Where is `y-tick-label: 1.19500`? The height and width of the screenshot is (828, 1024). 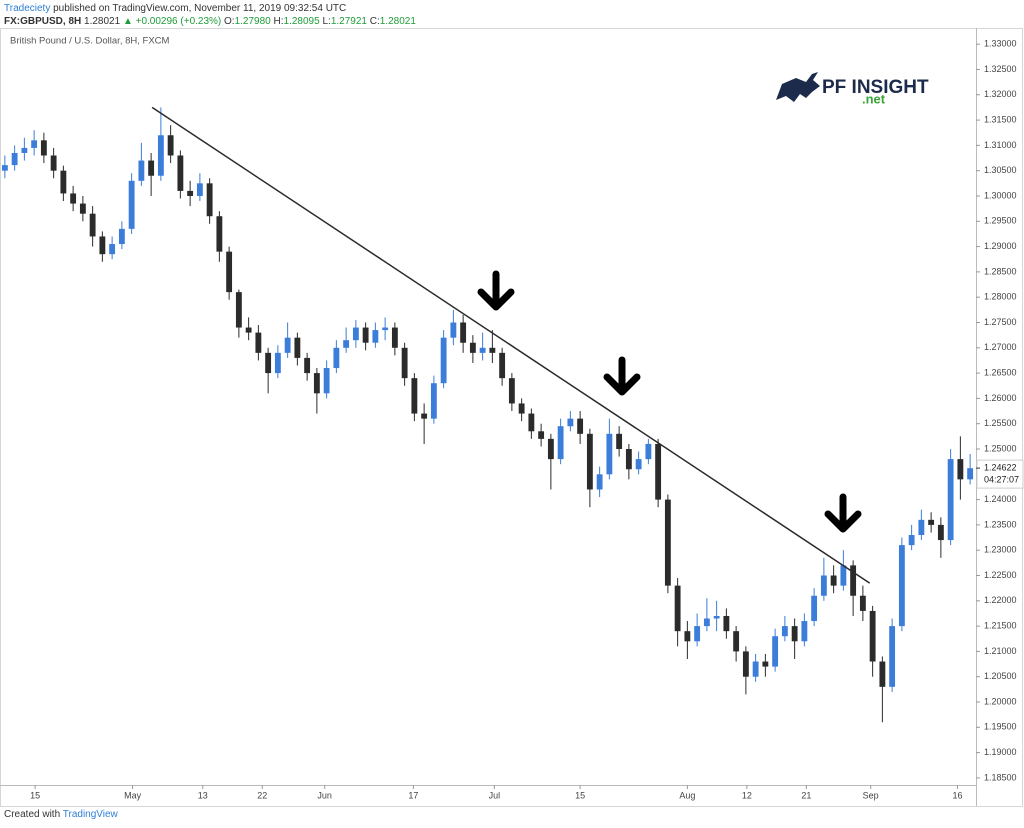
y-tick-label: 1.19500 is located at coordinates (1000, 727).